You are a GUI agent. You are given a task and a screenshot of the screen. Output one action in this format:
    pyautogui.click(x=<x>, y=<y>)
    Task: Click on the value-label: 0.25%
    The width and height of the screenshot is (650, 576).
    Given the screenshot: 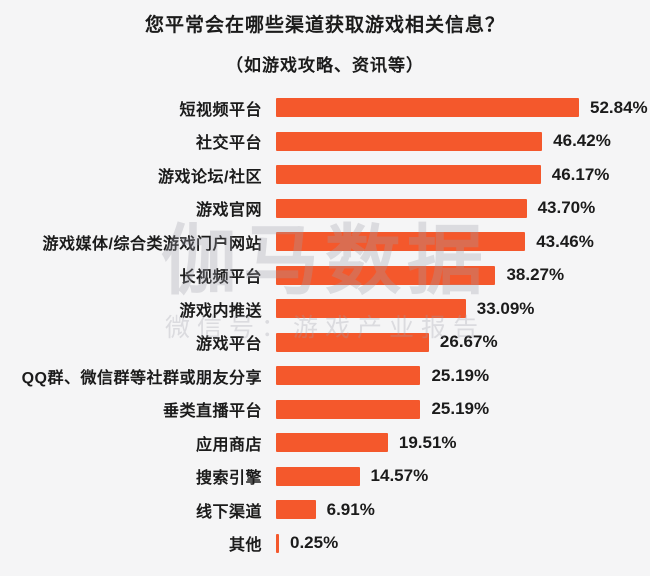 What is the action you would take?
    pyautogui.click(x=314, y=543)
    